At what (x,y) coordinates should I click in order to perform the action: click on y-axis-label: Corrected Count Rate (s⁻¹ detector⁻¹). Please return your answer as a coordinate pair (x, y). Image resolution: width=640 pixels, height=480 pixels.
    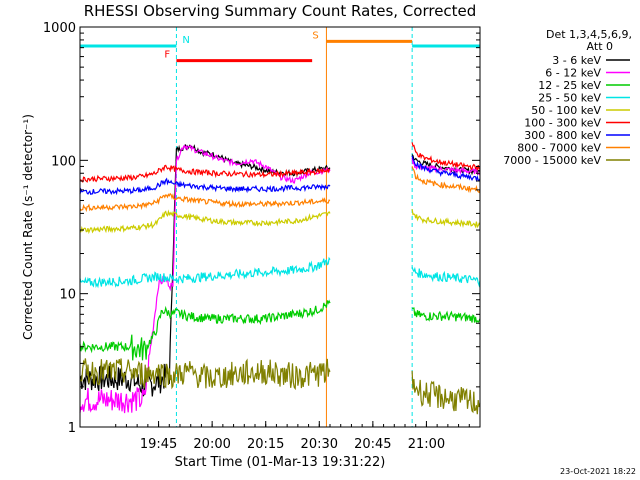
    Looking at the image, I should click on (28, 227).